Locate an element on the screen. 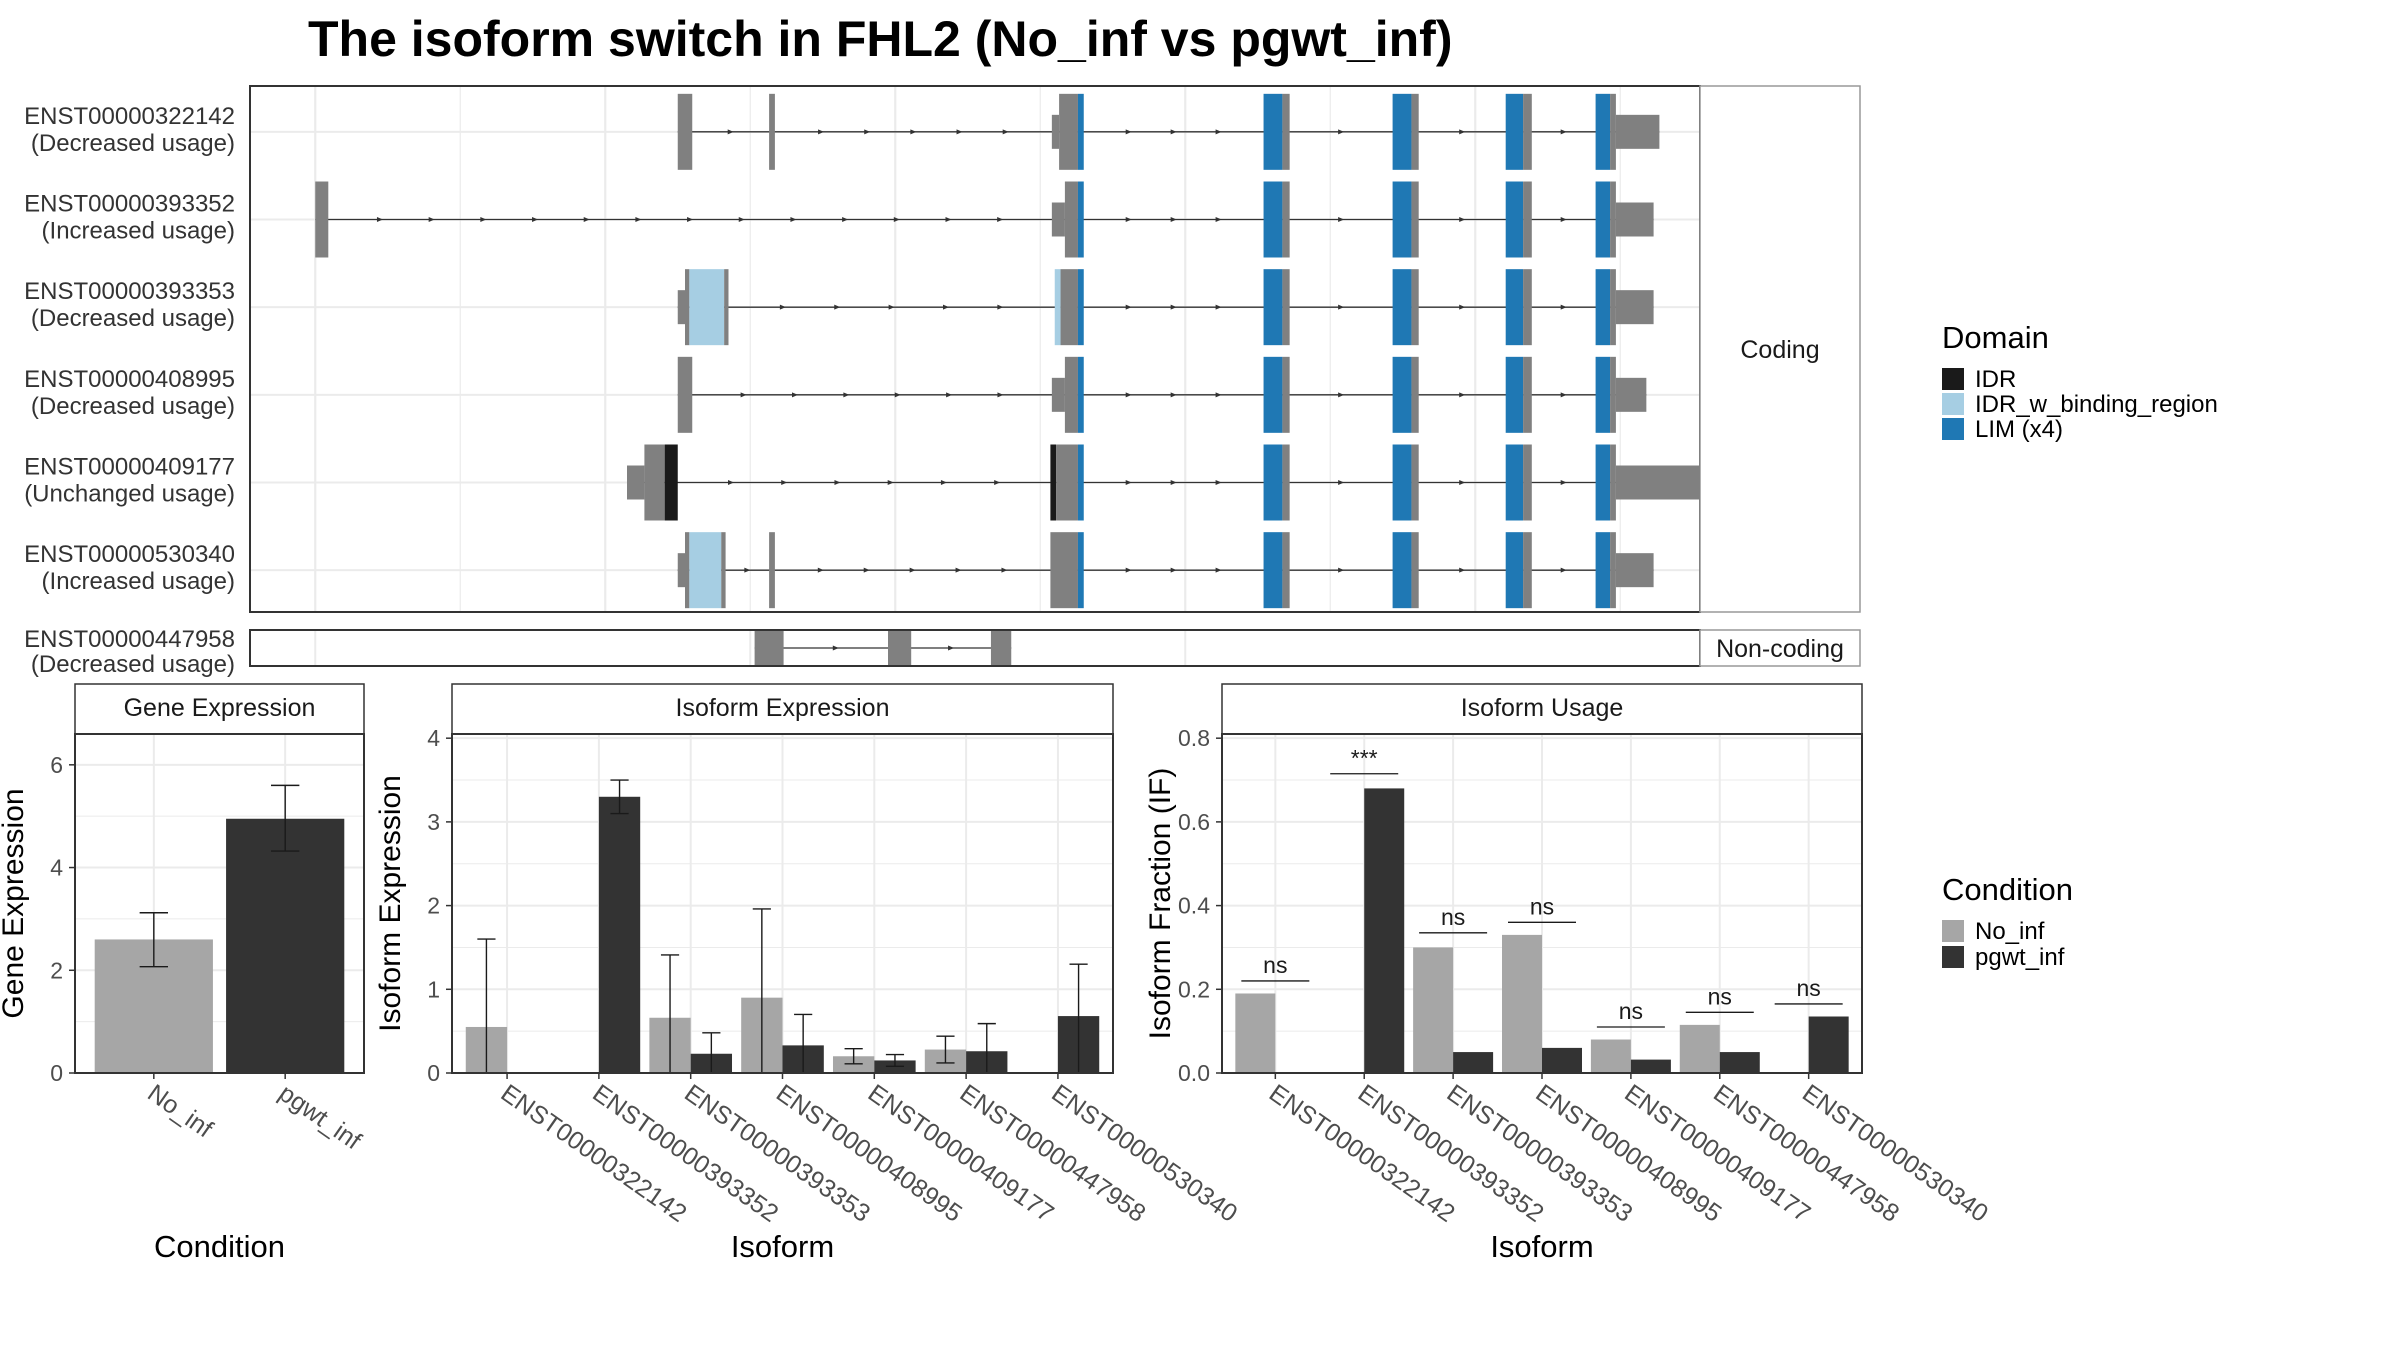 The width and height of the screenshot is (2400, 1350). coding-facet-strip is located at coordinates (1780, 349).